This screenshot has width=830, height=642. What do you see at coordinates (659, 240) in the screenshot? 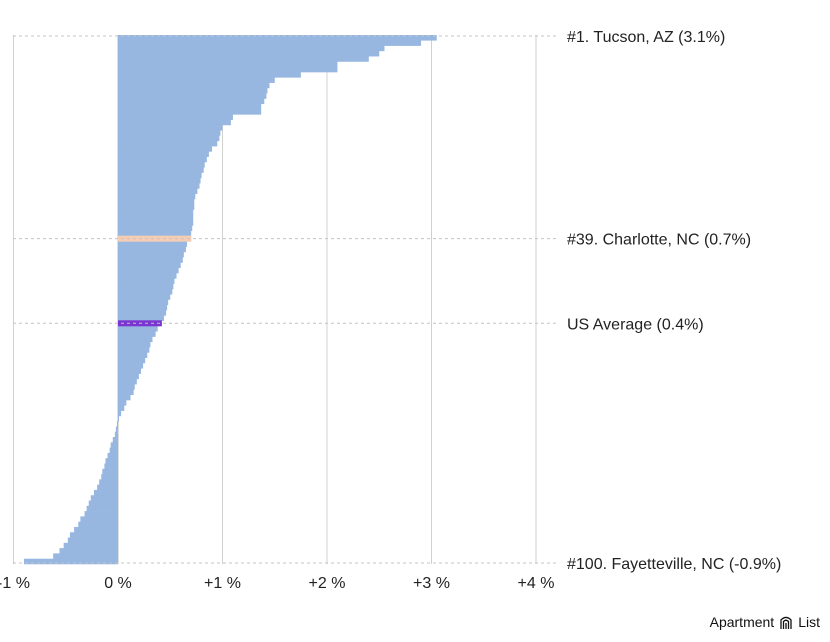
I see `callout-label-1: #39. Charlotte, NC (0.7%)` at bounding box center [659, 240].